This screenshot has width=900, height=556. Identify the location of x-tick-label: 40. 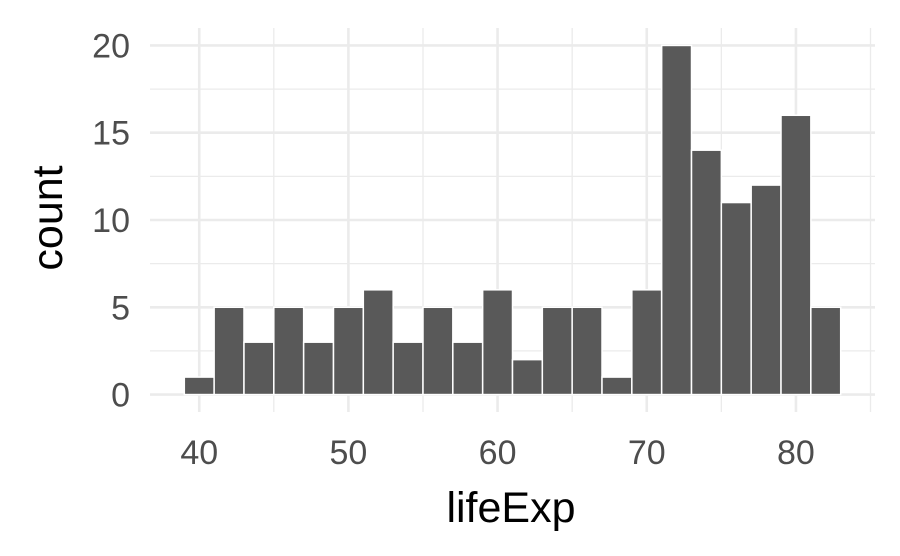
(199, 453).